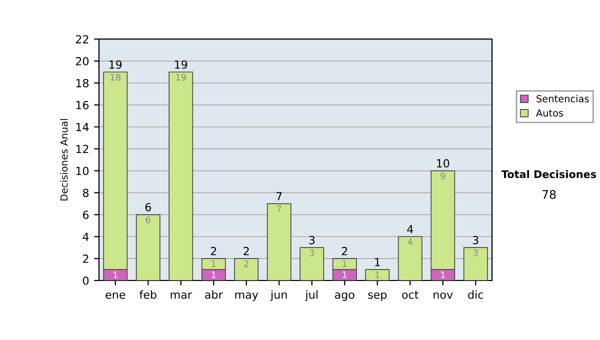 This screenshot has height=340, width=600. I want to click on data-label: 9, so click(443, 176).